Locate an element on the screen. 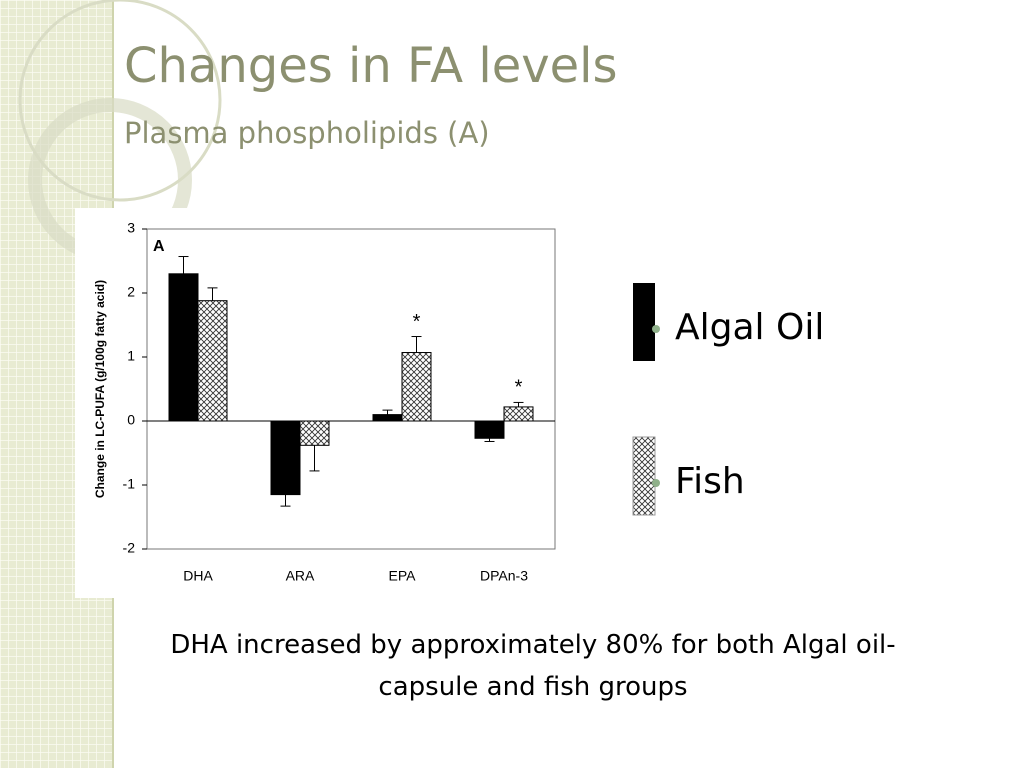 The image size is (1024, 768). y-axis-label: Change in LC-PUFA (g/100g fatty acid) is located at coordinates (100, 389).